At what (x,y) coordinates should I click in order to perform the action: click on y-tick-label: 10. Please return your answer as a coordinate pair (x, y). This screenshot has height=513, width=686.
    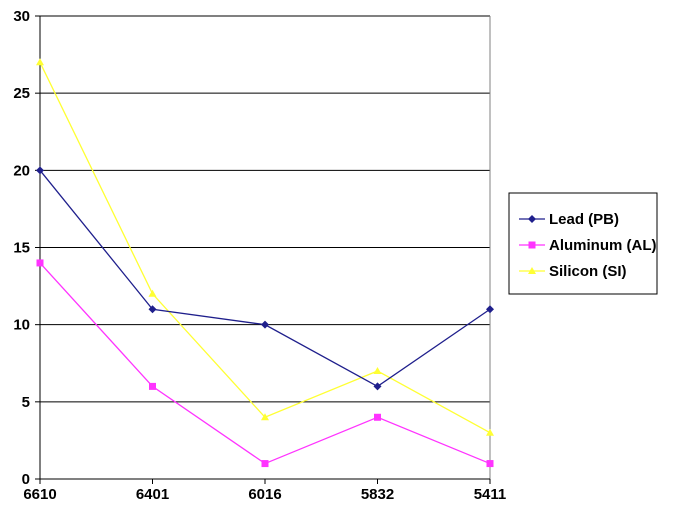
    Looking at the image, I should click on (21, 325).